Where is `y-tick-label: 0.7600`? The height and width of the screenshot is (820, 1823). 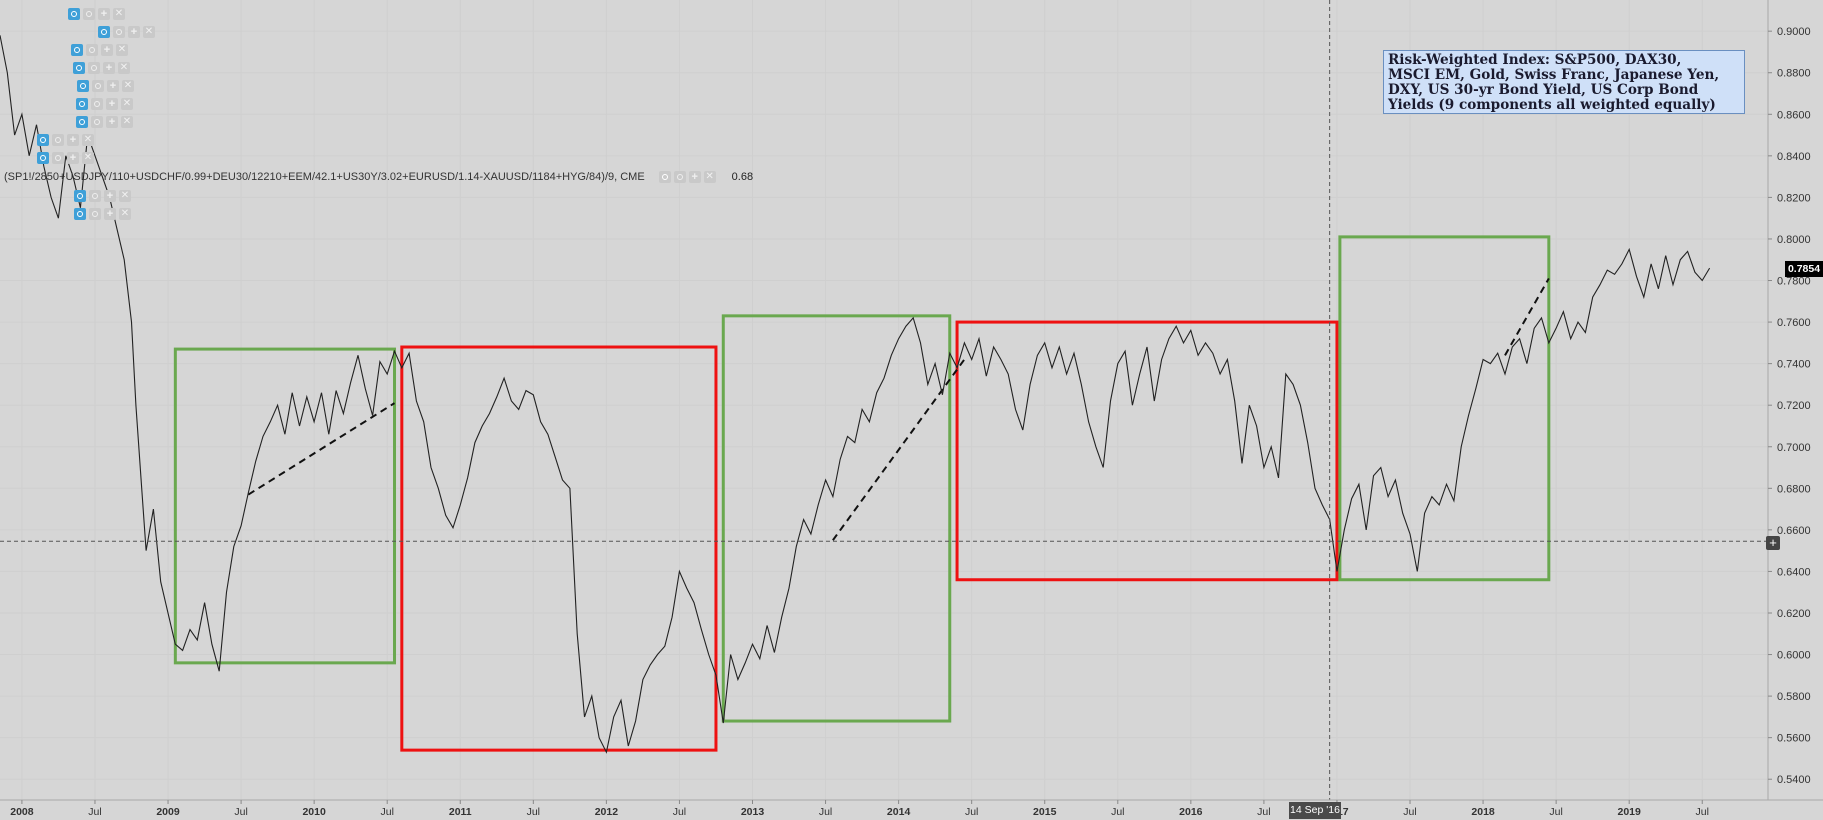
y-tick-label: 0.7600 is located at coordinates (1794, 323).